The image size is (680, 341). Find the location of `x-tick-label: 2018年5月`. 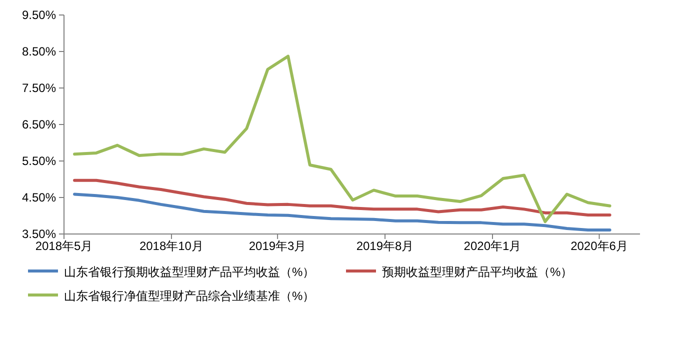

x-tick-label: 2018年5月 is located at coordinates (64, 246).